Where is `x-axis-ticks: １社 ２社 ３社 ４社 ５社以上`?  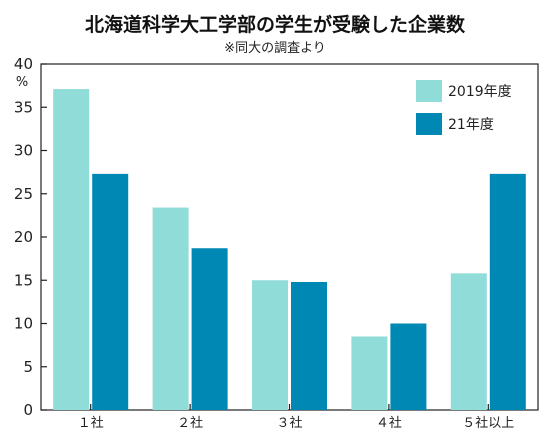
x-axis-ticks: １社 ２社 ３社 ４社 ５社以上 is located at coordinates (296, 417).